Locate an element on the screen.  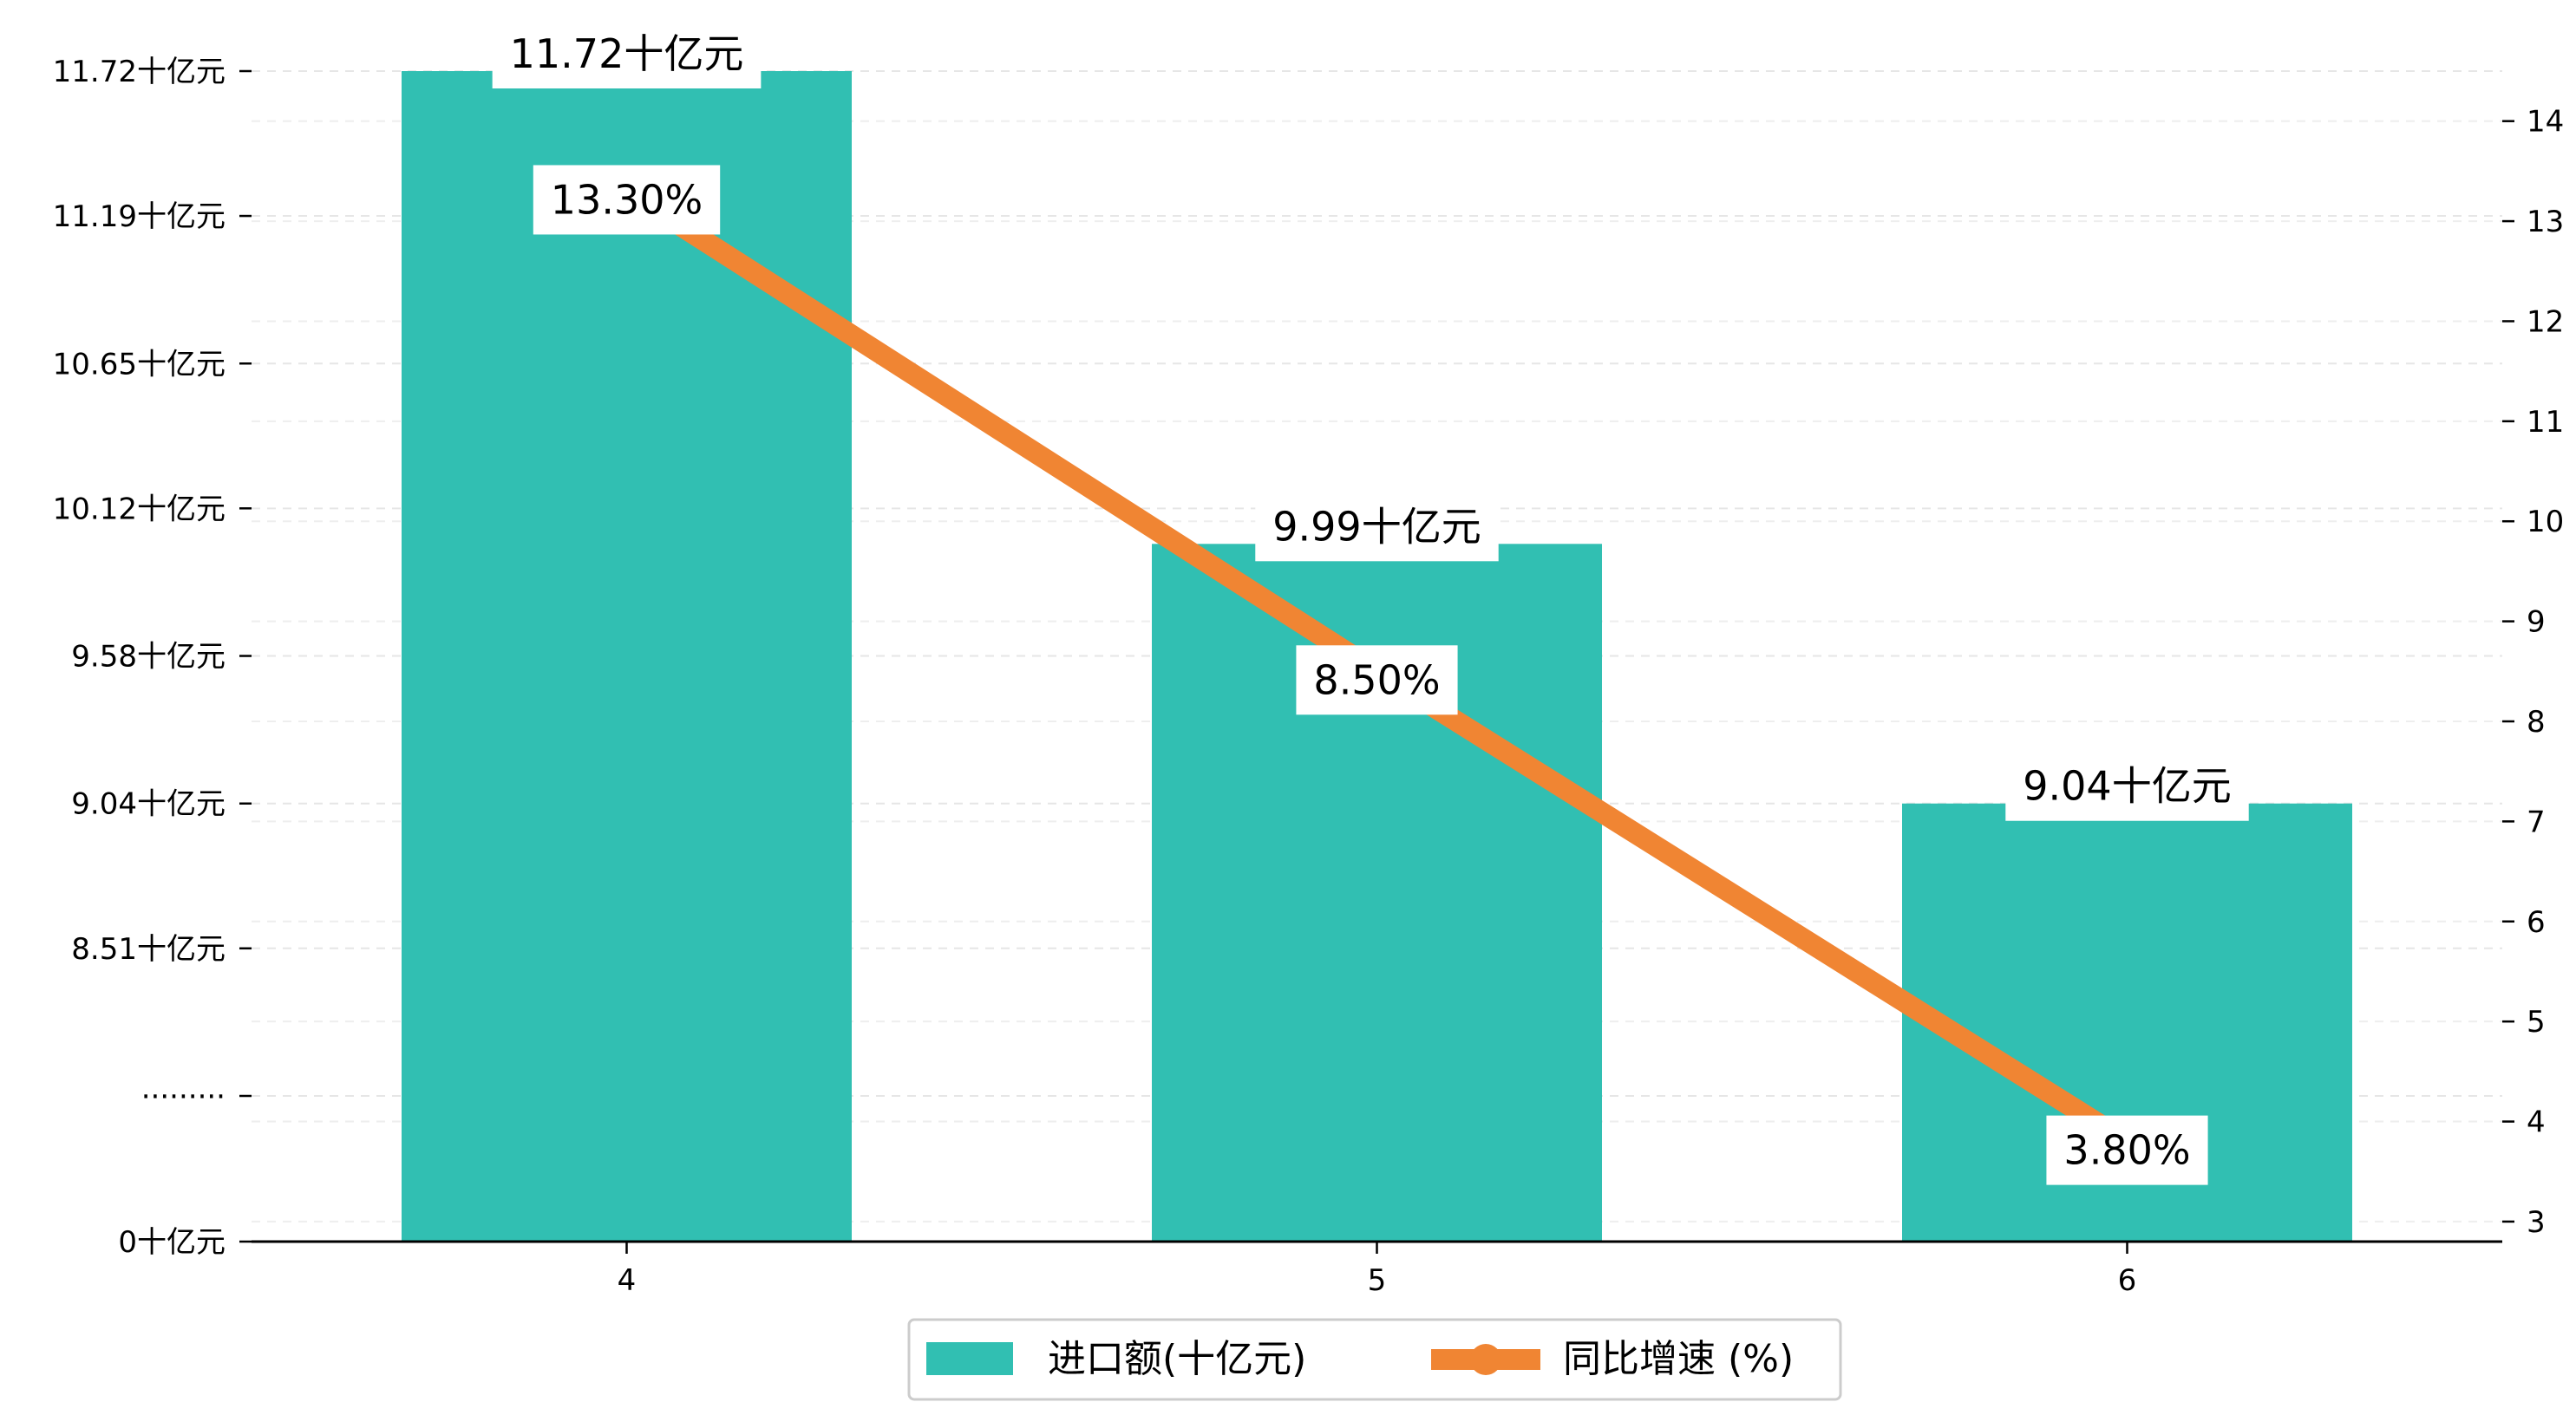
right-tick-label: 8 is located at coordinates (2536, 722).